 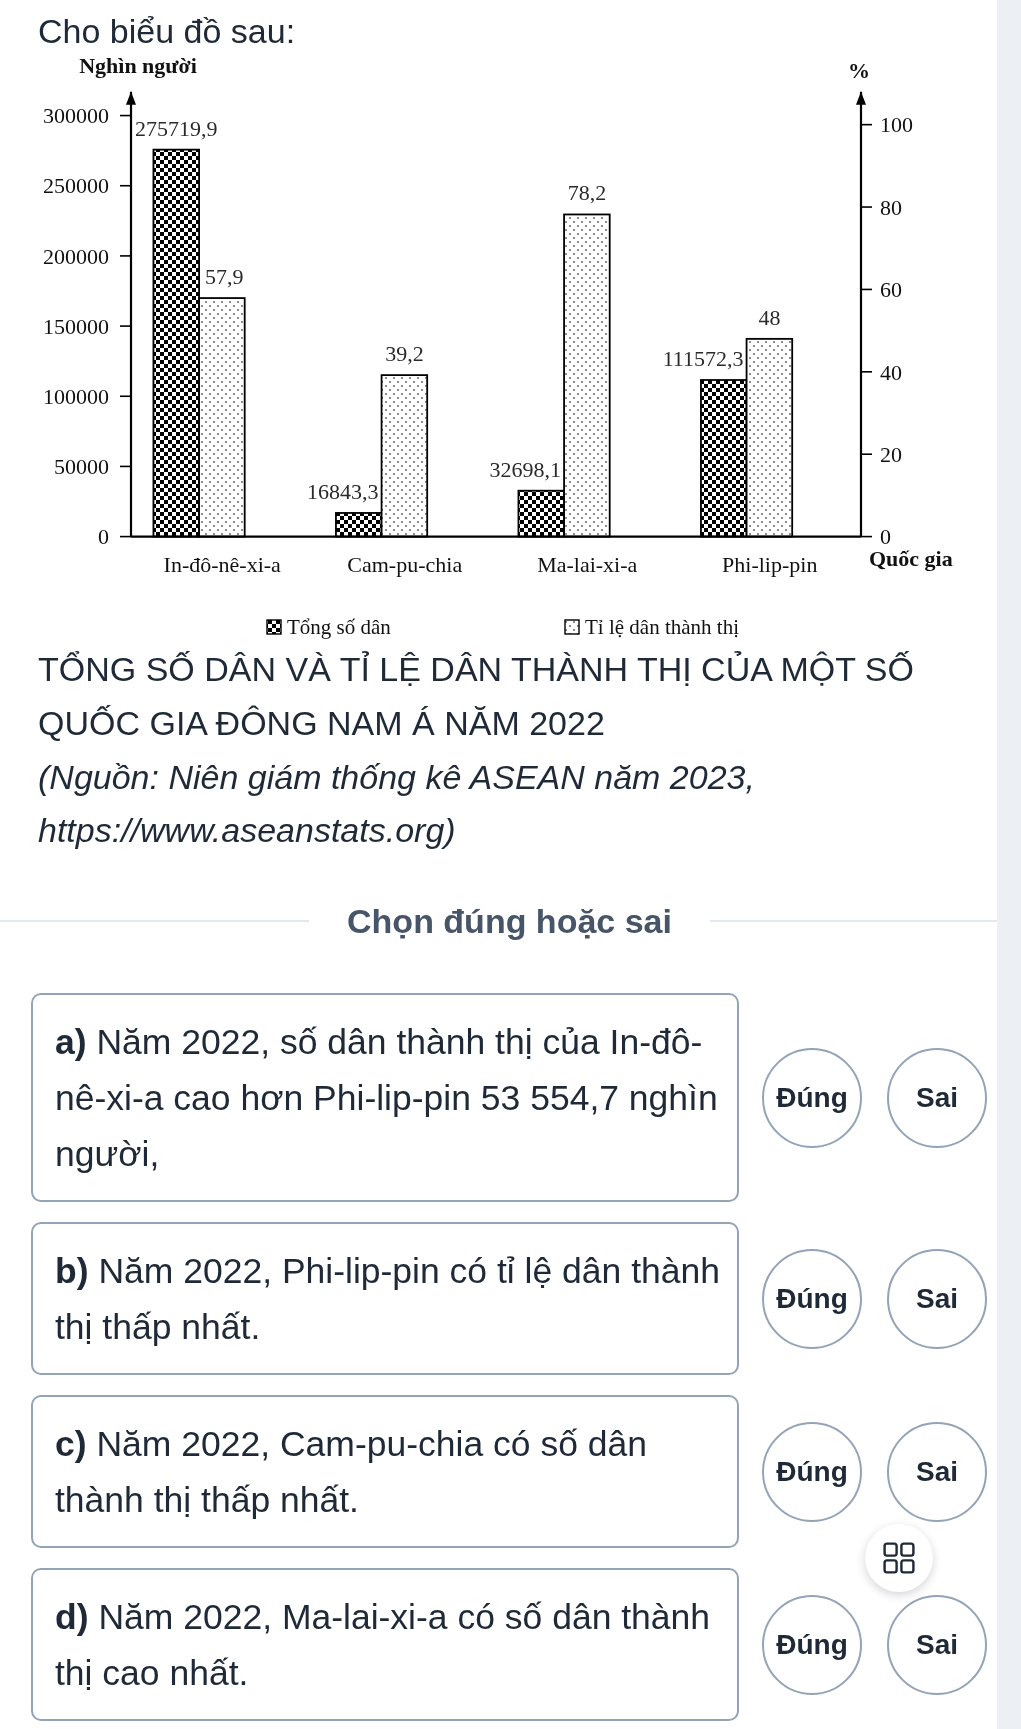 I want to click on question-card: a) Năm 2022, số dân thành thị của In-đô-nê-xi-a cao hơn Phi-lip-pin 53 554,7 nghìn người,, so click(x=385, y=1097).